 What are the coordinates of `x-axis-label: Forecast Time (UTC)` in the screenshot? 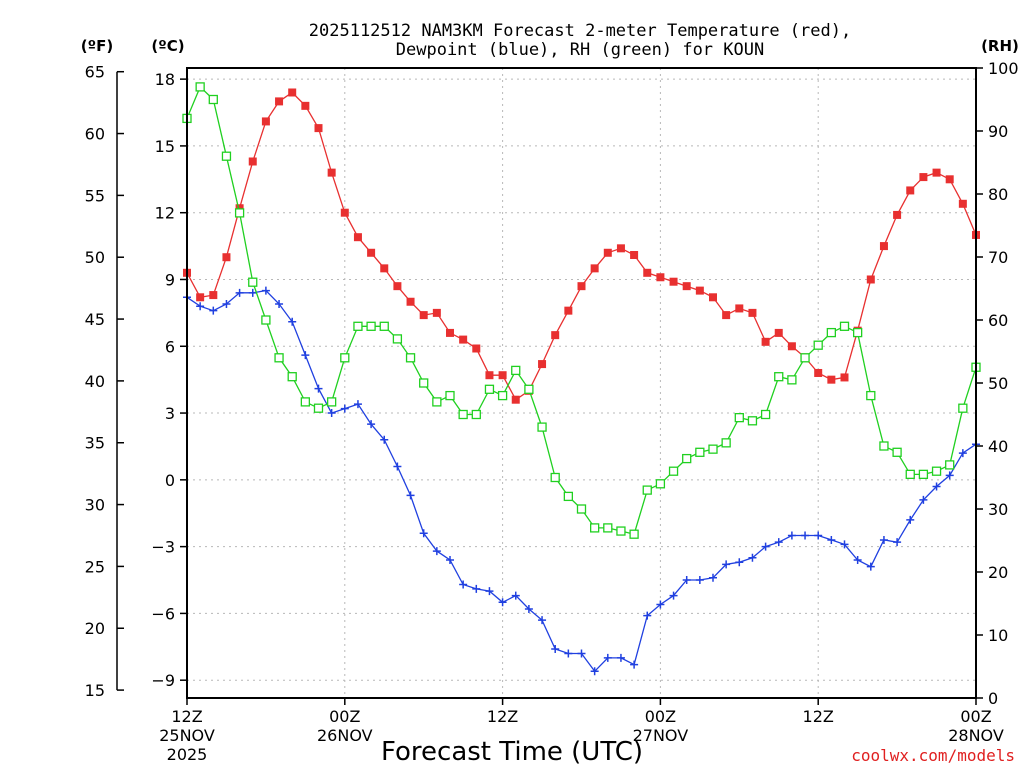 It's located at (512, 752).